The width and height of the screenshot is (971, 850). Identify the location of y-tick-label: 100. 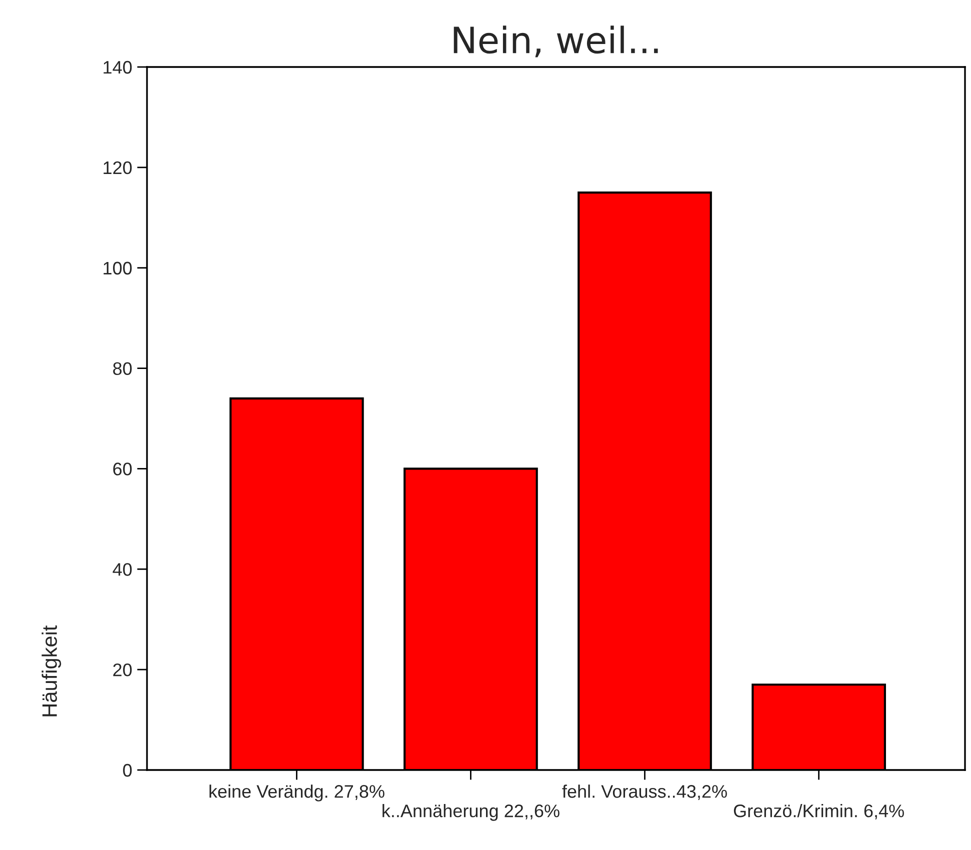
(118, 268).